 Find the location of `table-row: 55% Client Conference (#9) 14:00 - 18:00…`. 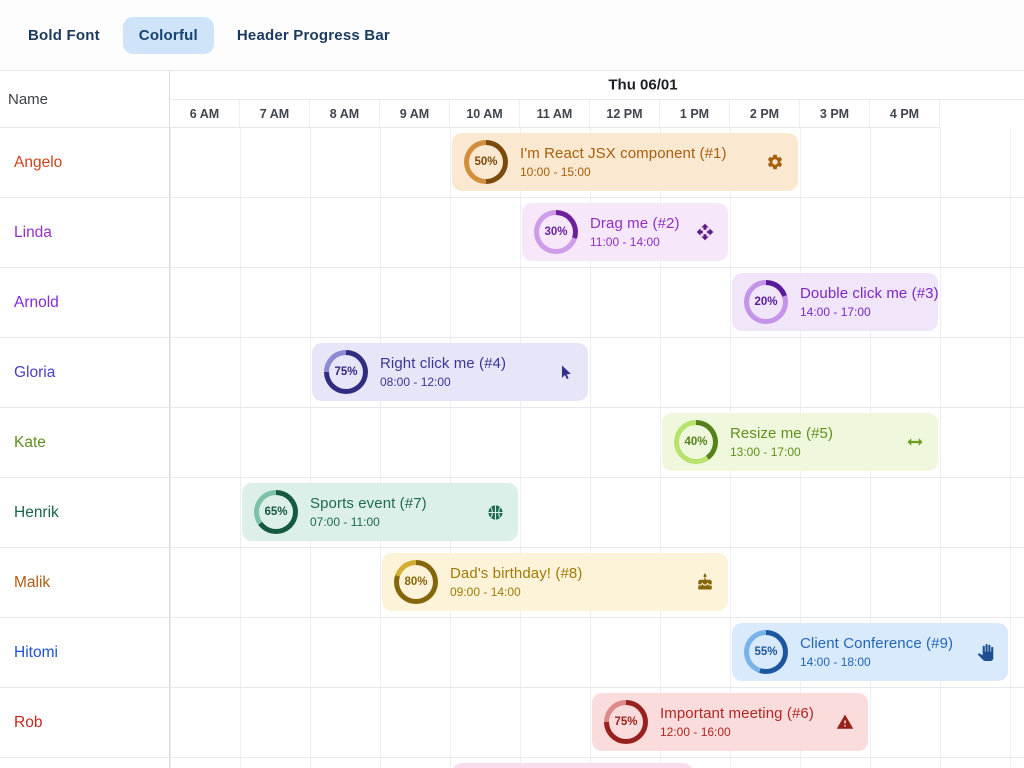

table-row: 55% Client Conference (#9) 14:00 - 18:00… is located at coordinates (512, 653).